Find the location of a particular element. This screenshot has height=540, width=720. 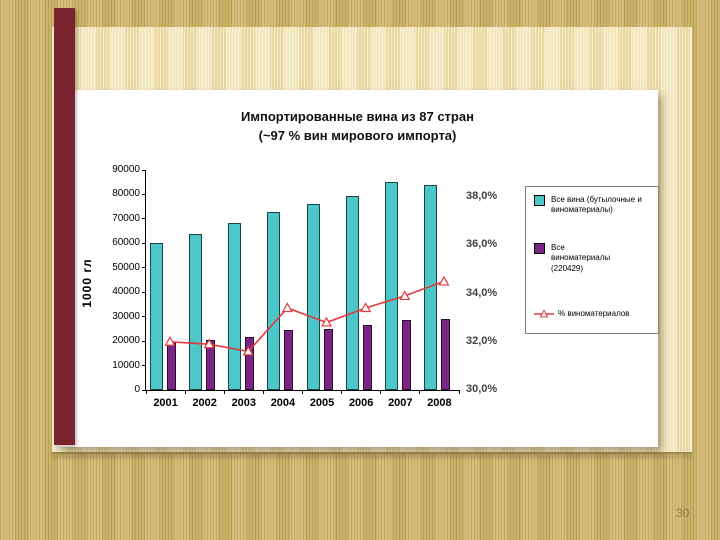

right-axis-tick-label: 36,0% is located at coordinates (482, 244).